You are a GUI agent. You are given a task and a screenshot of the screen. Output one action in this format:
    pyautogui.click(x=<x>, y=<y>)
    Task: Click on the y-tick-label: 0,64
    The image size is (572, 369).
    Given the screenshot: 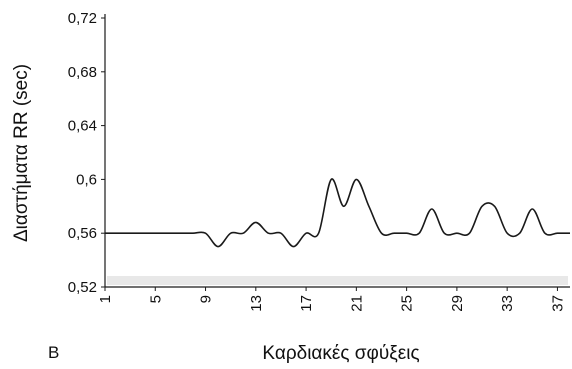 What is the action you would take?
    pyautogui.click(x=82, y=126)
    